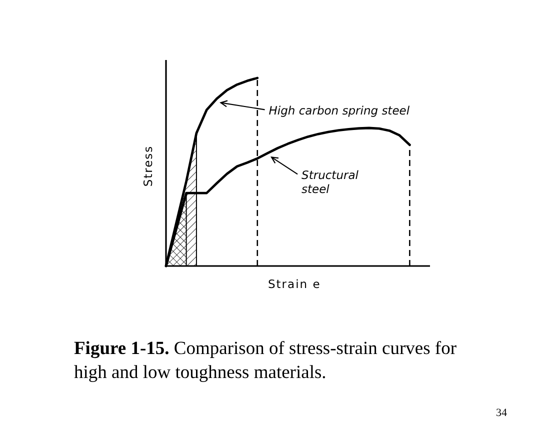  I want to click on text: 34, so click(502, 413).